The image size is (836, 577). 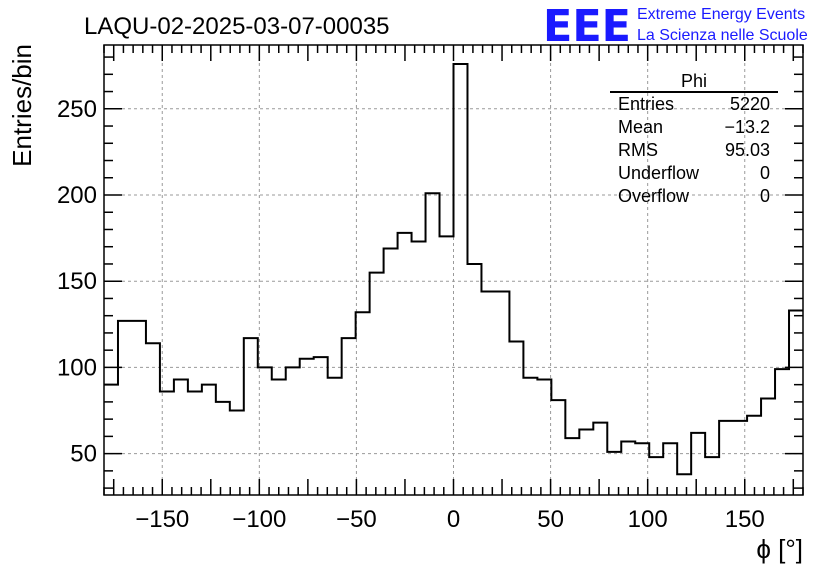 I want to click on y-tick-label: 100, so click(x=77, y=367).